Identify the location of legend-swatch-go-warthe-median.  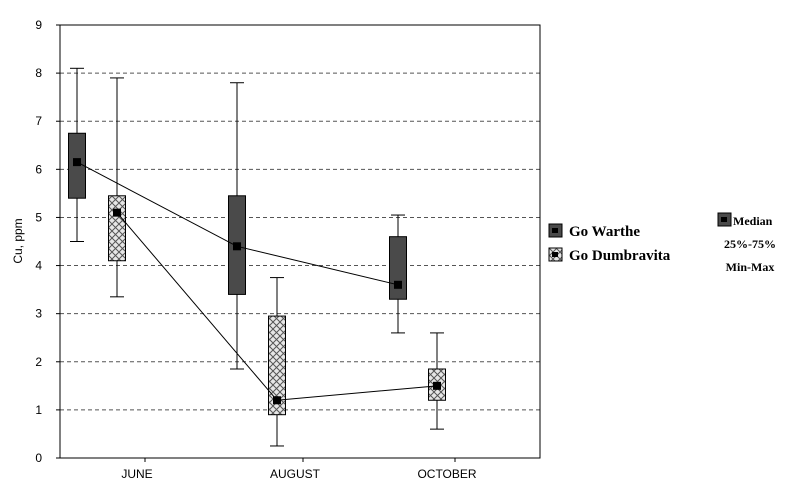
(555, 230).